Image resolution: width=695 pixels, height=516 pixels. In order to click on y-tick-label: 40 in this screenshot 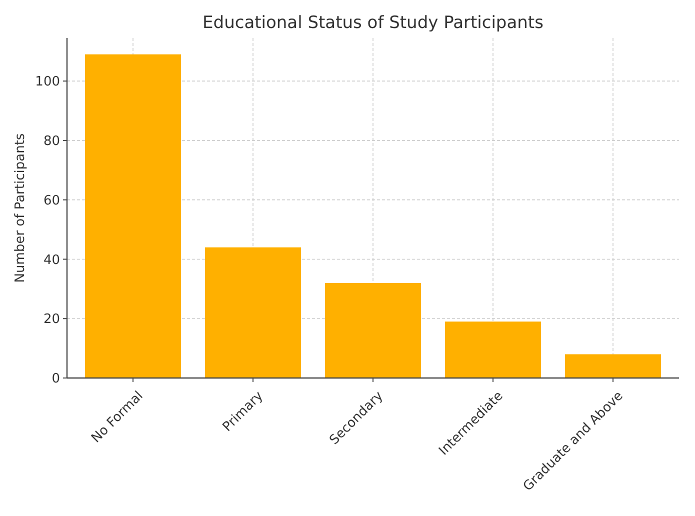, I will do `click(51, 260)`.